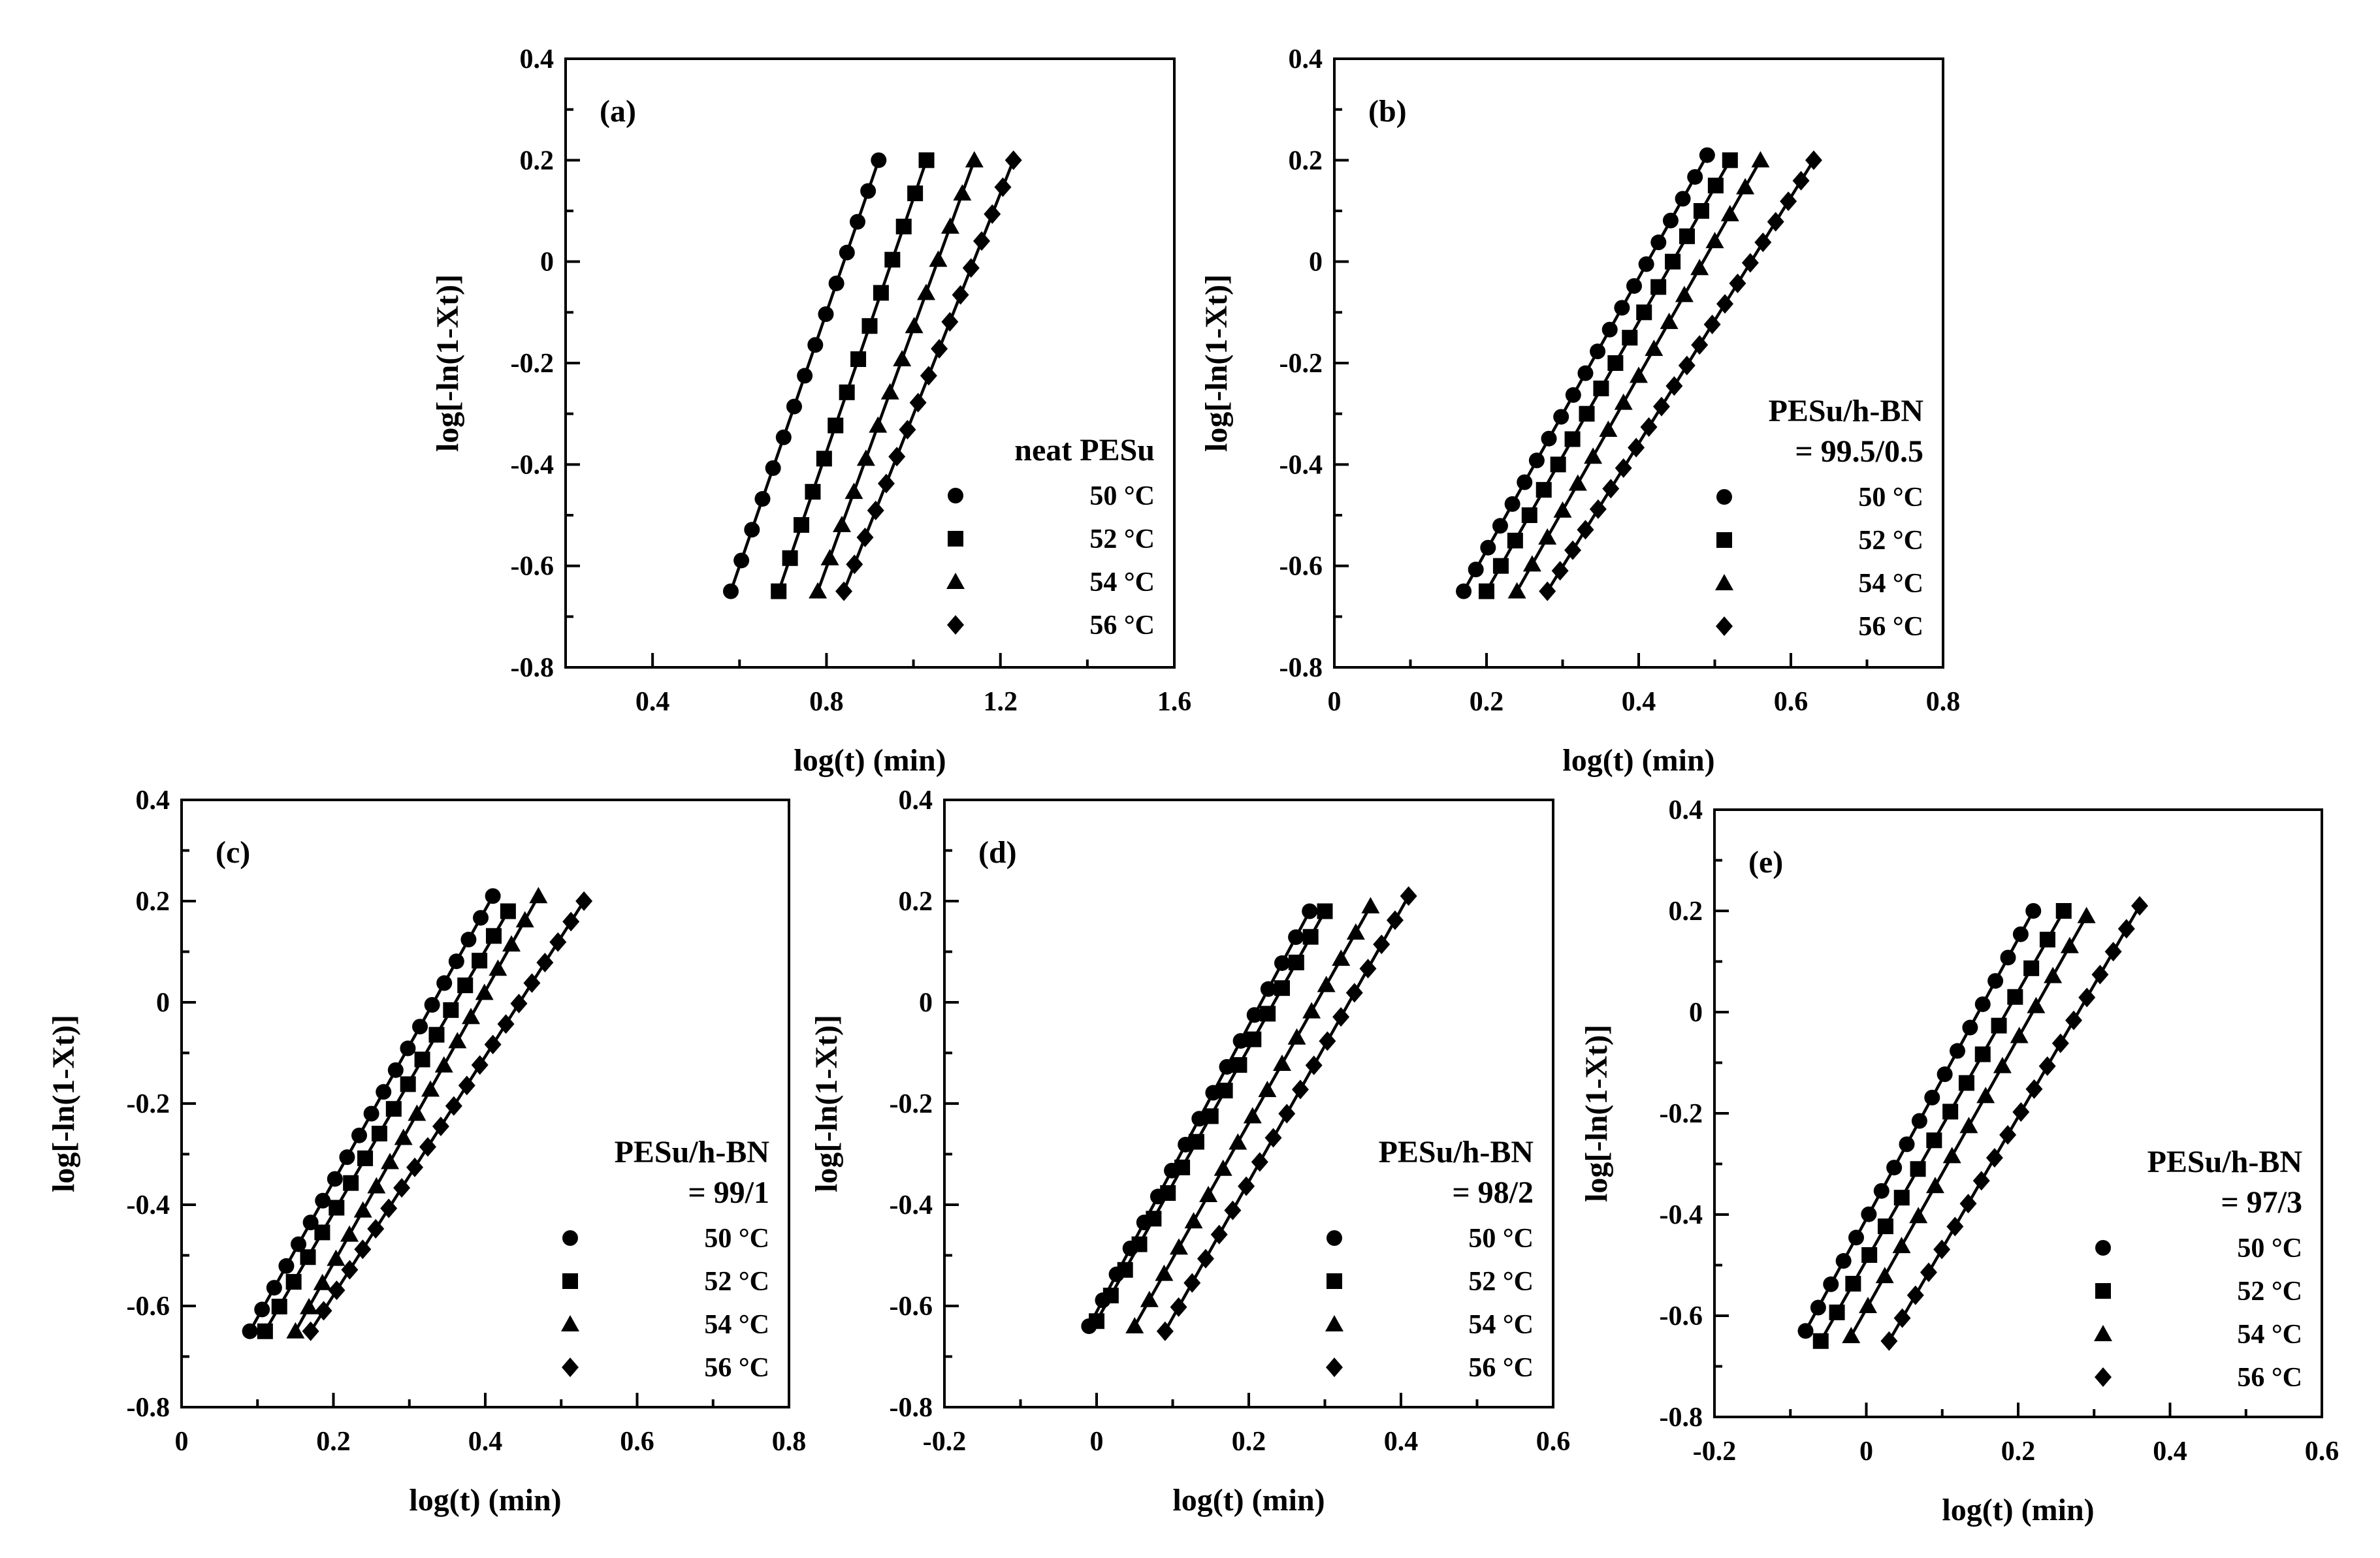  What do you see at coordinates (1122, 496) in the screenshot?
I see `legend-entry: 50 °C` at bounding box center [1122, 496].